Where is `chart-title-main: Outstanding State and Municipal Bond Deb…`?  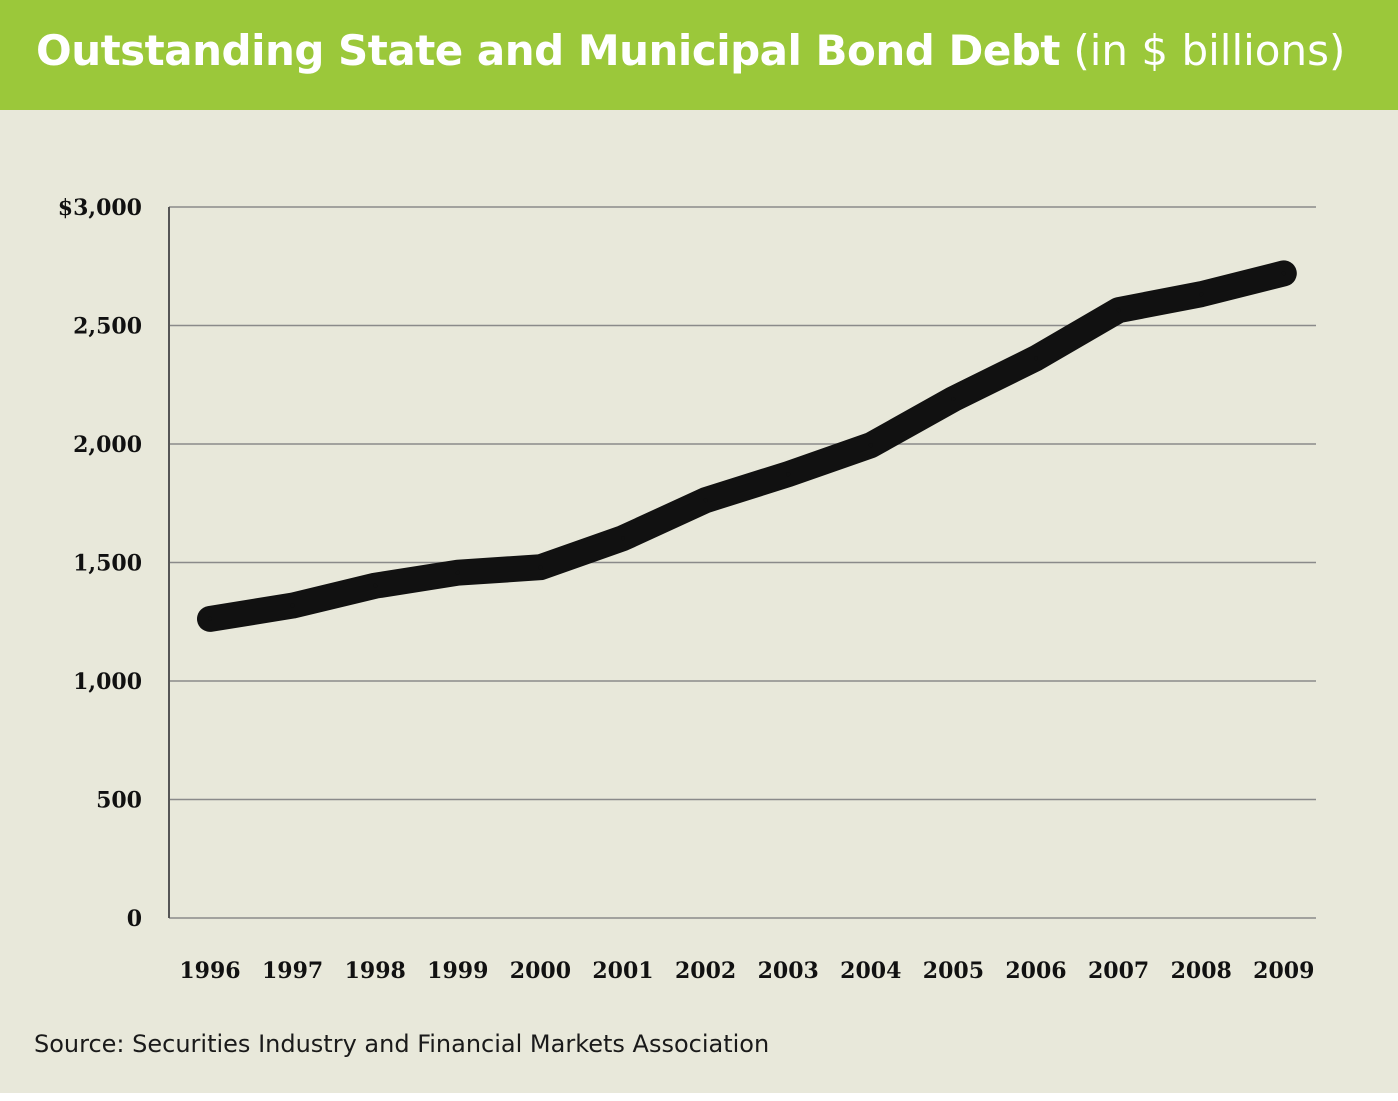
chart-title-main: Outstanding State and Municipal Bond Deb… is located at coordinates (548, 50).